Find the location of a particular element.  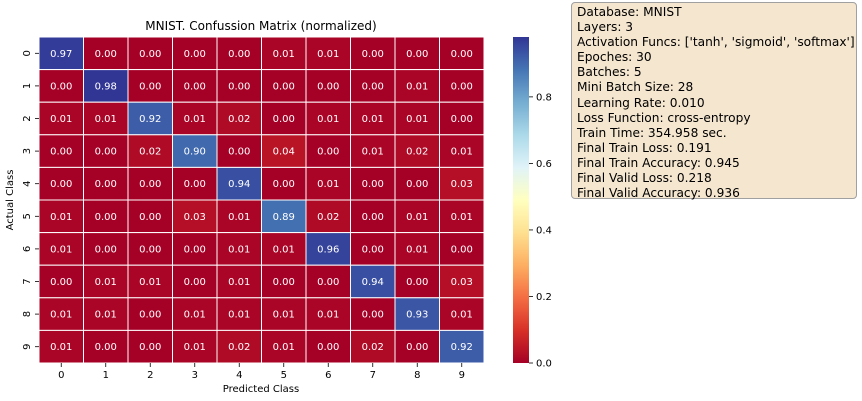

info-line: Database: MNIST is located at coordinates (629, 12).